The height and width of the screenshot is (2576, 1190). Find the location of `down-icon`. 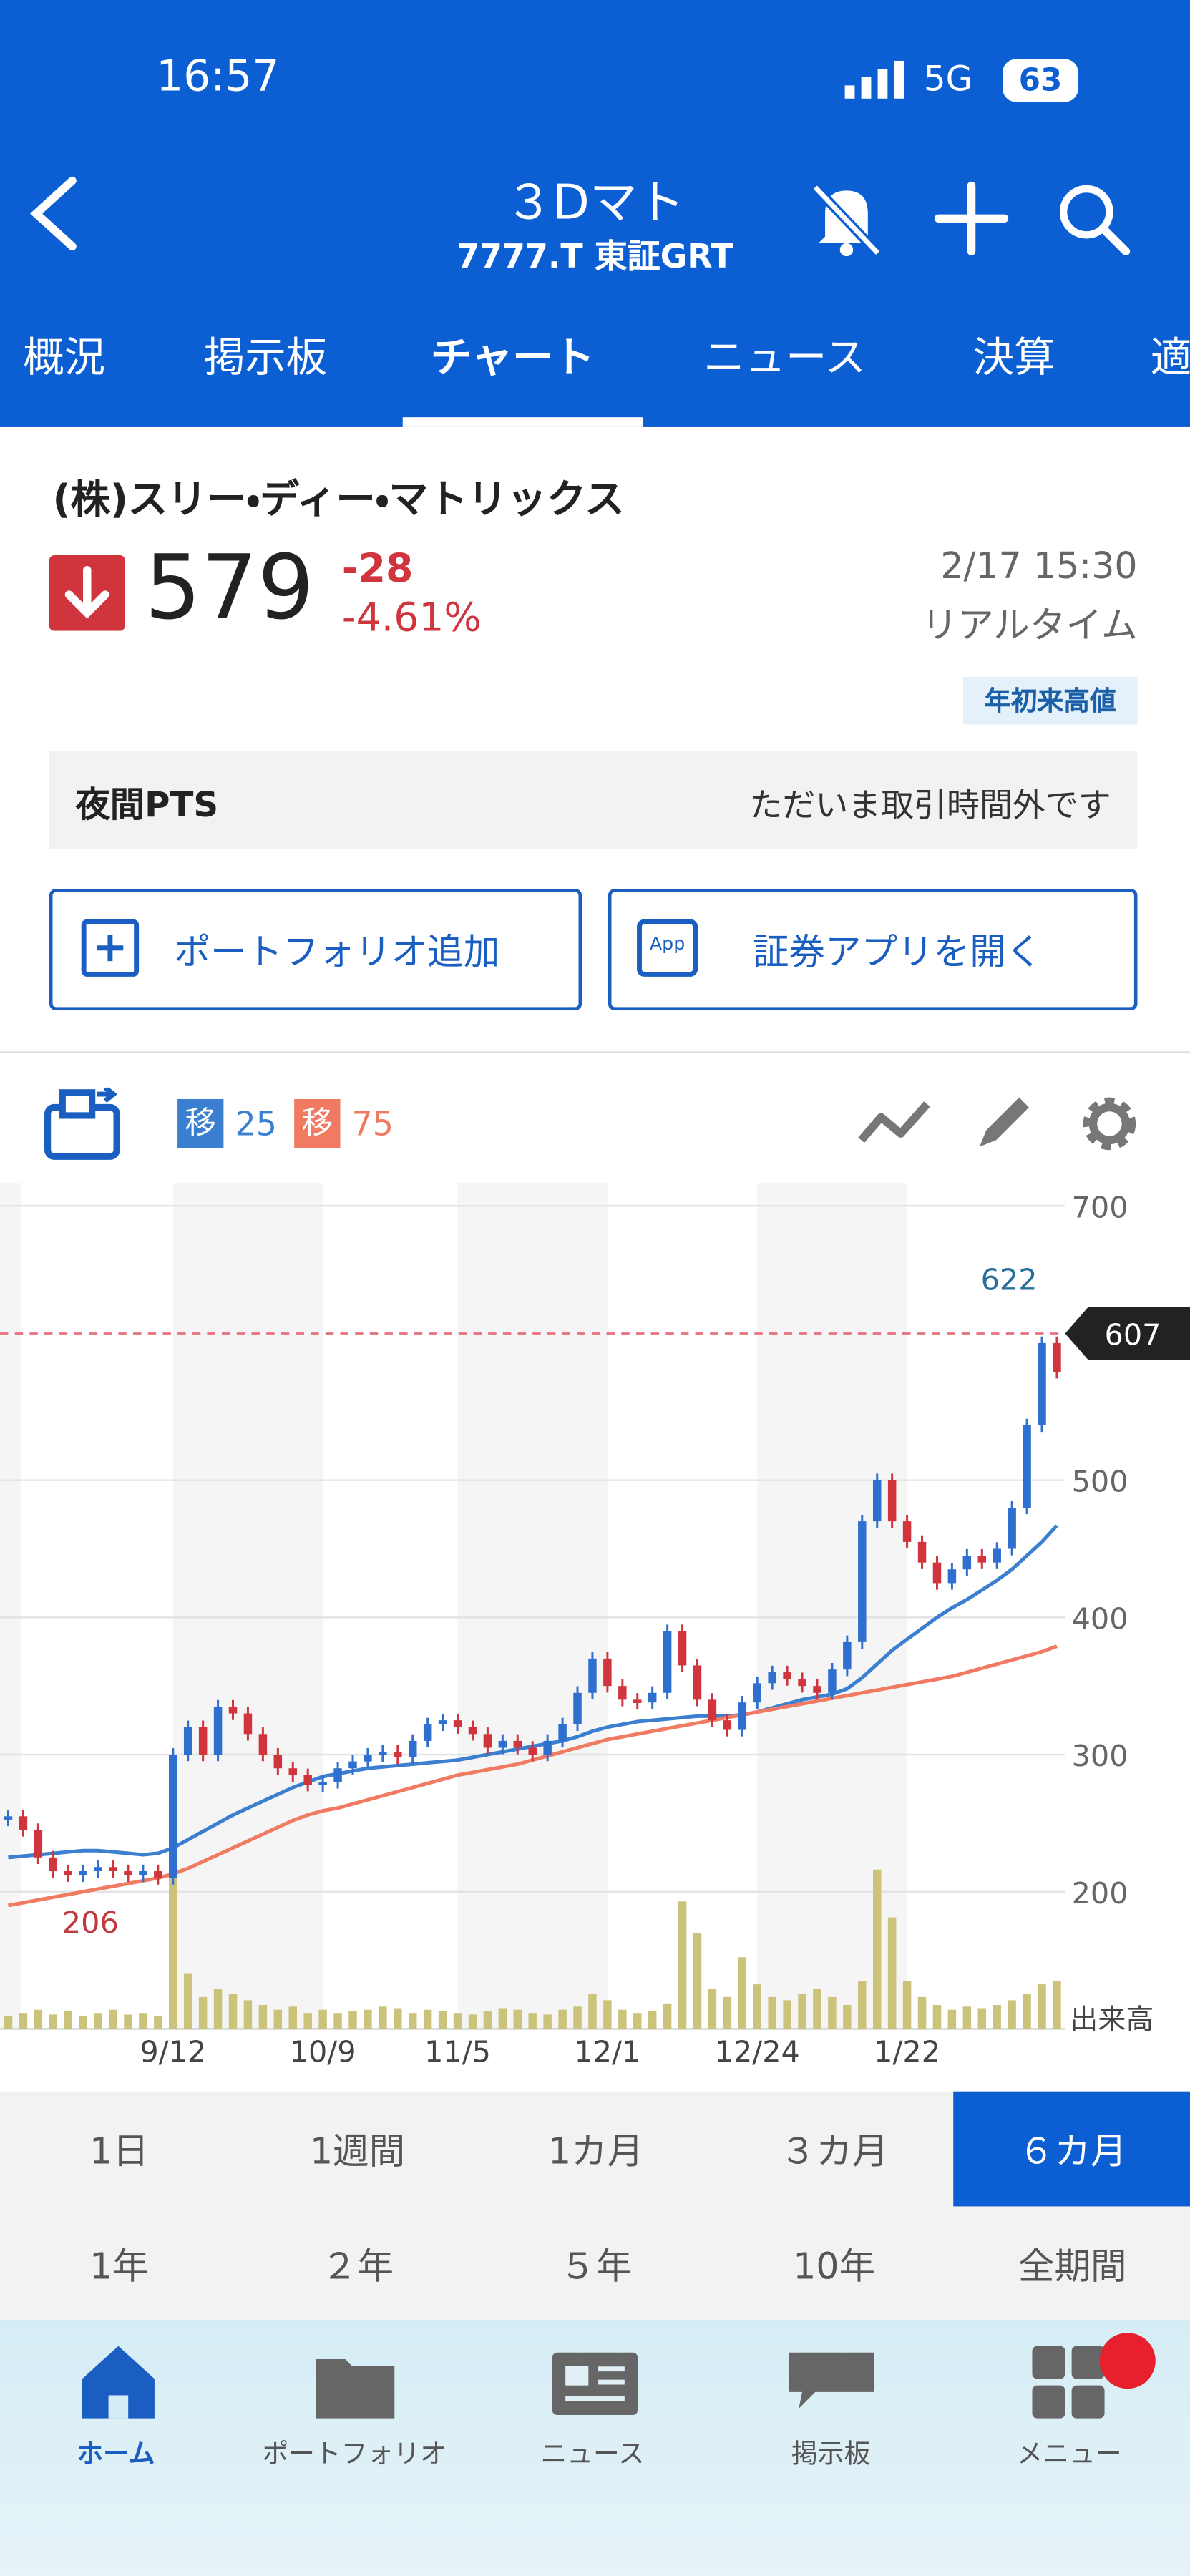

down-icon is located at coordinates (87, 593).